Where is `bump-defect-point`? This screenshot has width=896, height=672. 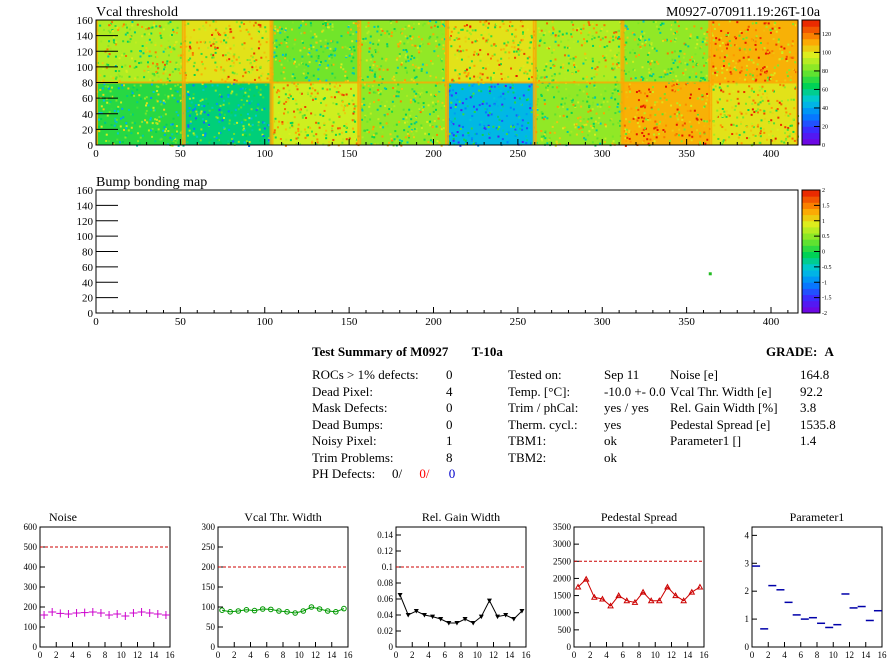 bump-defect-point is located at coordinates (710, 274).